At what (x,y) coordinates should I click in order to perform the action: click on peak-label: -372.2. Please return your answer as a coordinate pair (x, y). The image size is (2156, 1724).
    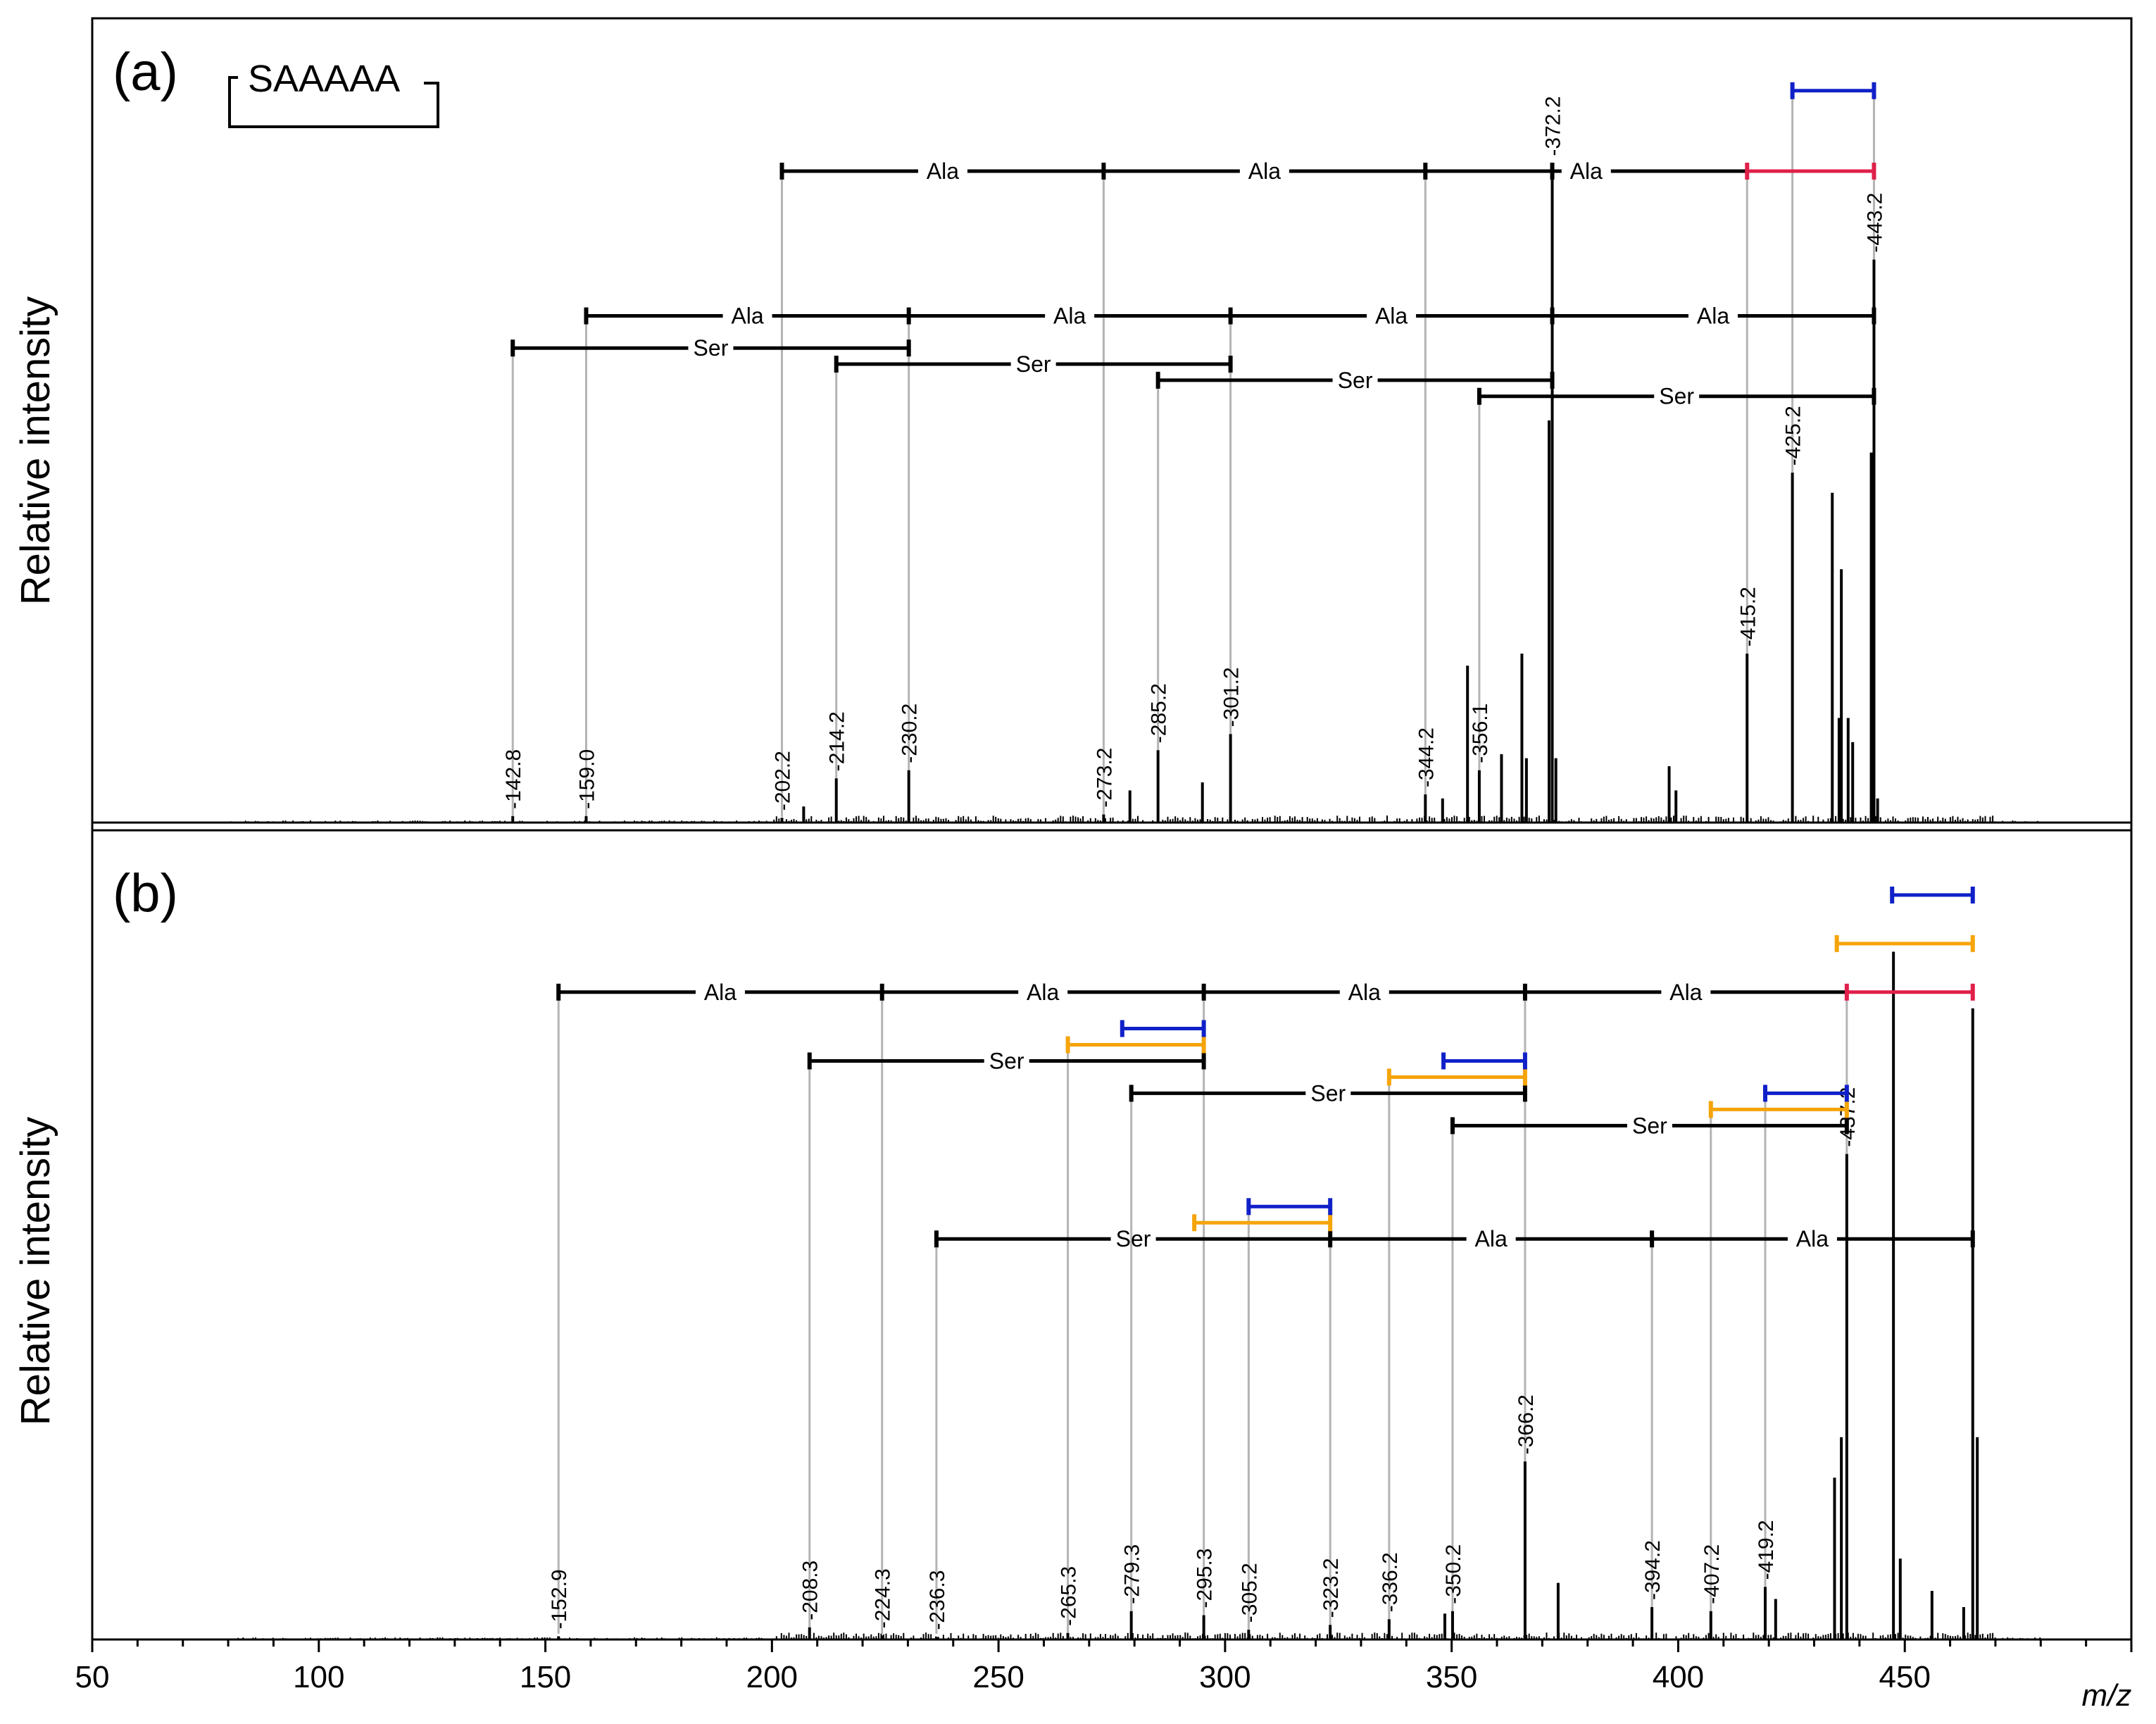
    Looking at the image, I should click on (1553, 126).